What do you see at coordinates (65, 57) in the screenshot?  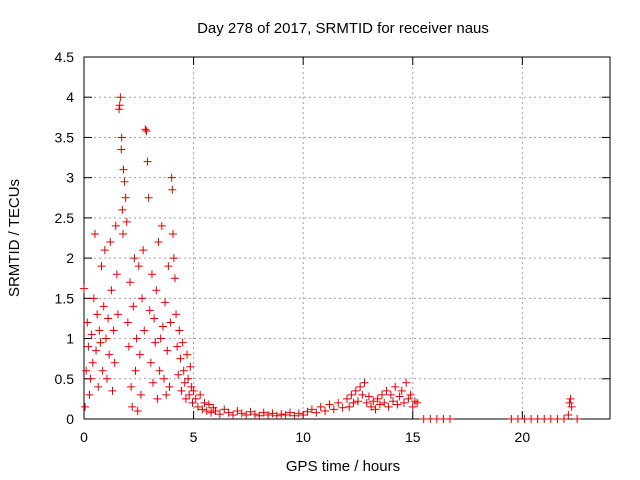 I see `y-tick-label: 4.5` at bounding box center [65, 57].